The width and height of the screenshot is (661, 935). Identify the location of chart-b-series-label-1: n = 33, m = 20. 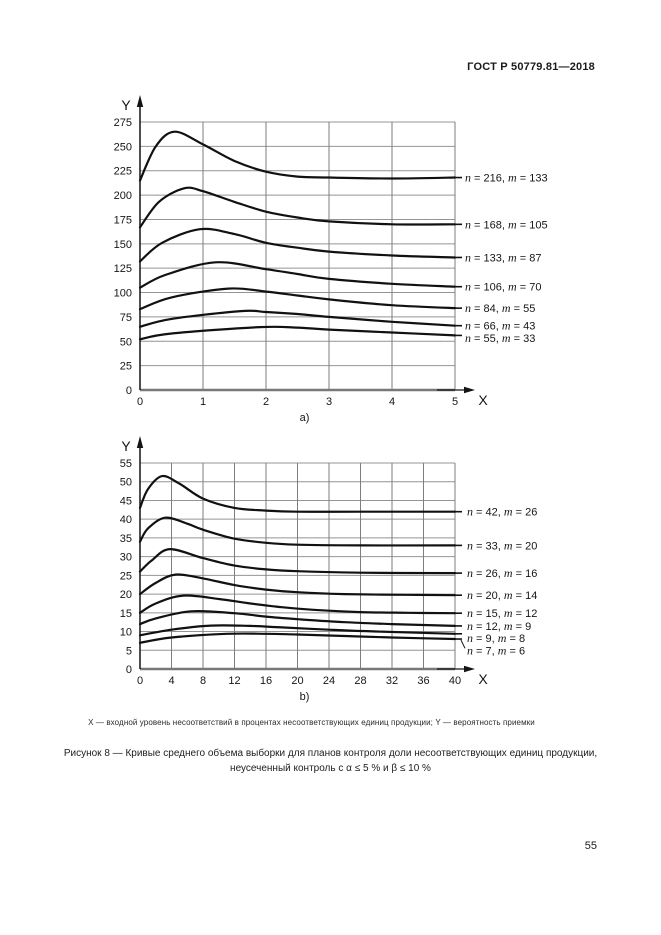
(502, 545).